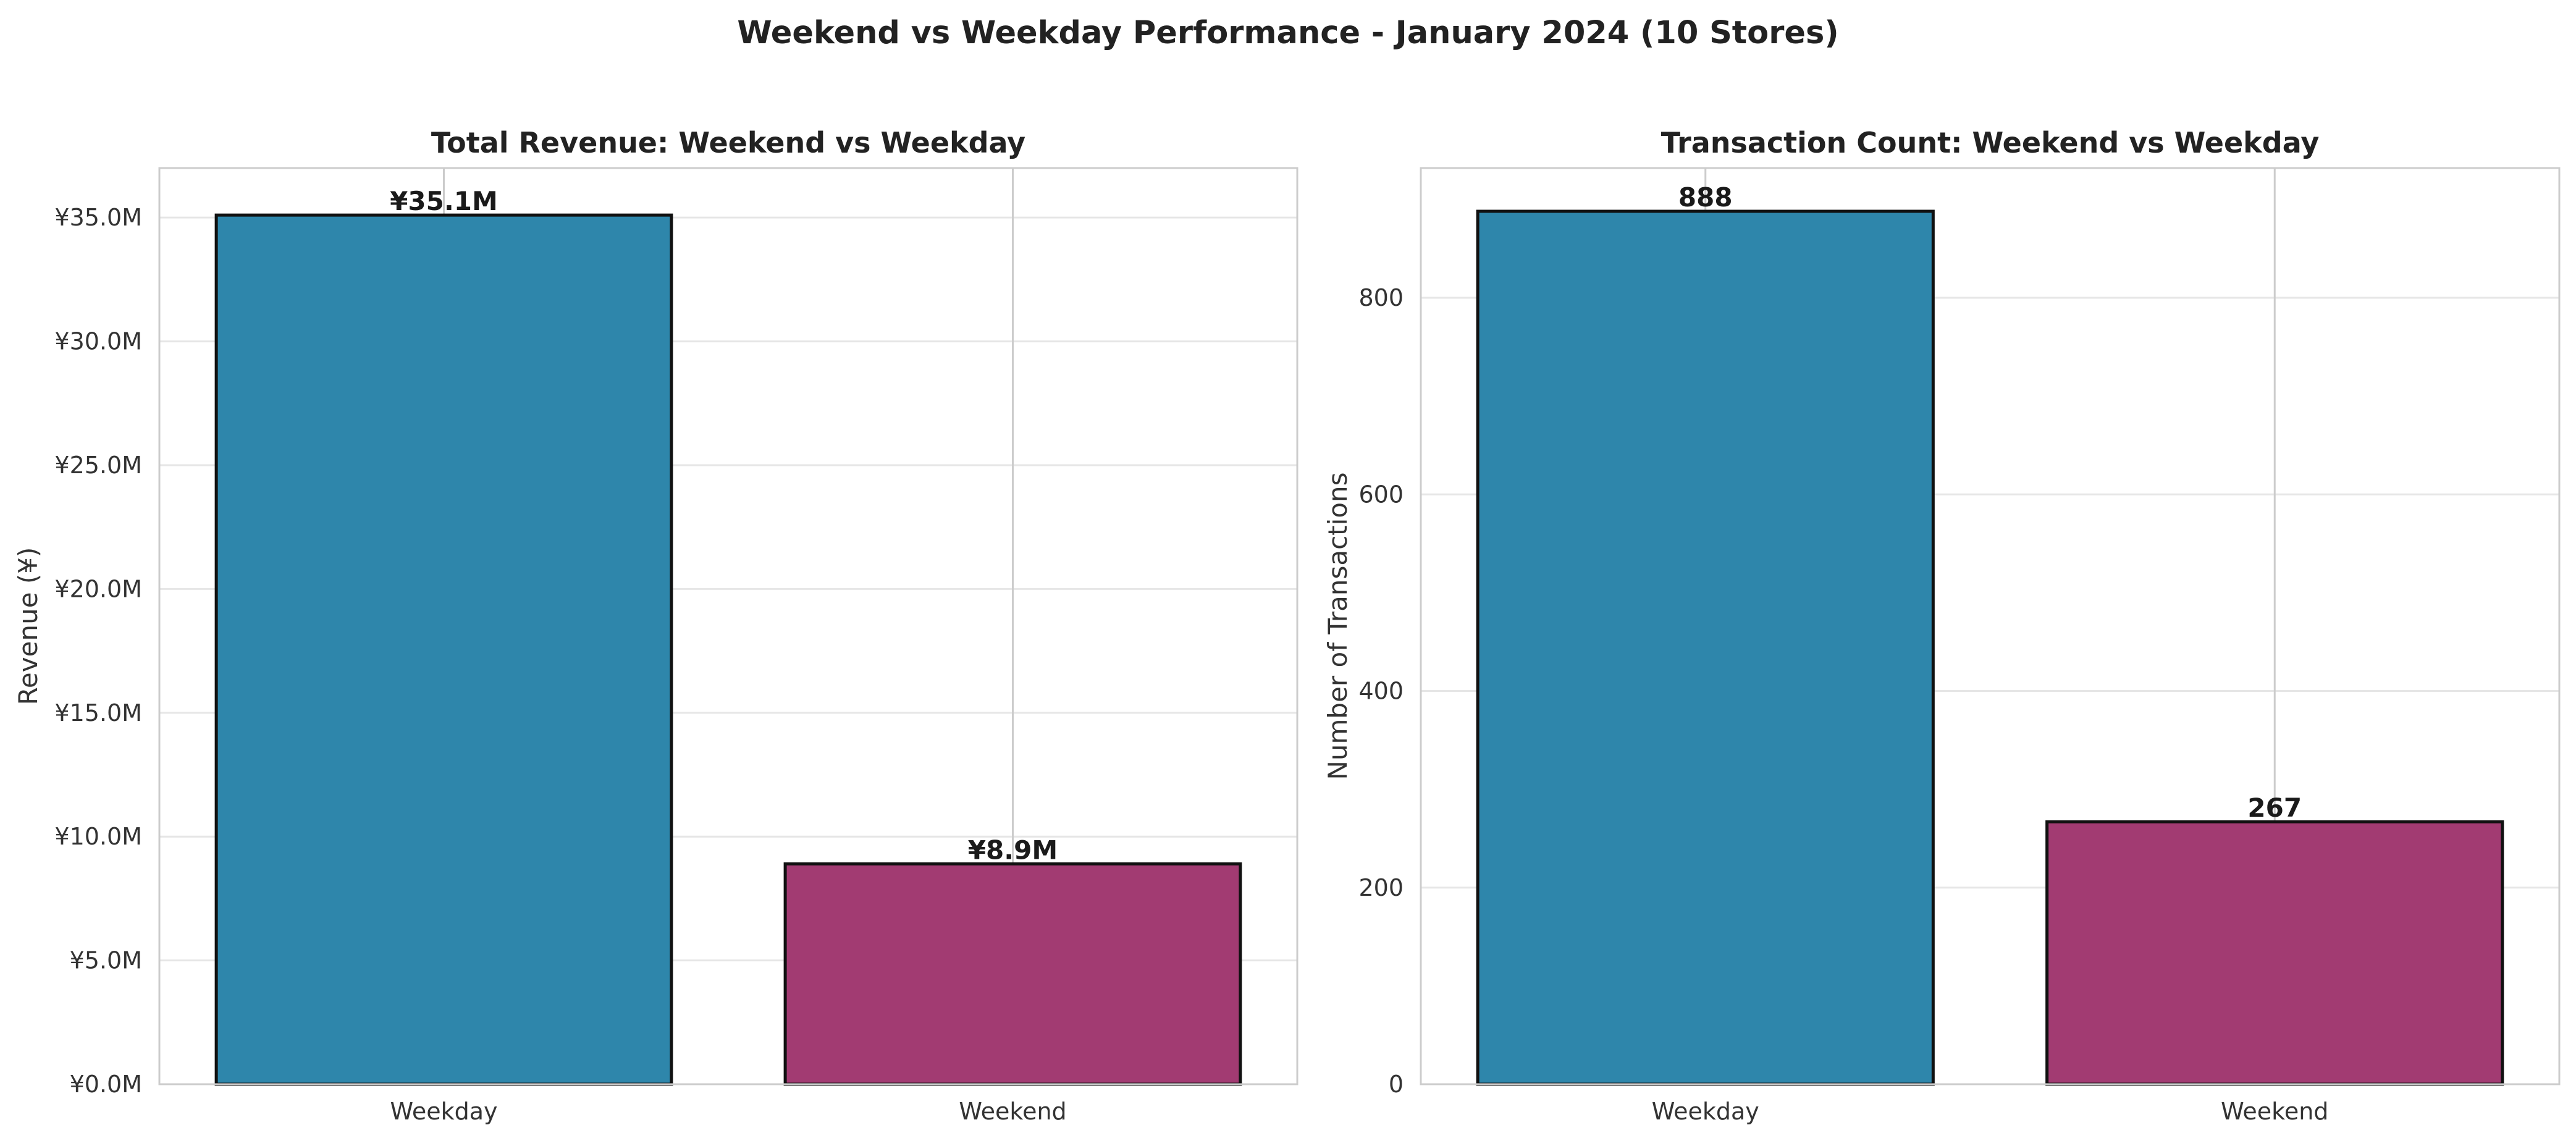  Describe the element at coordinates (98, 588) in the screenshot. I see `y-tick-label: ¥20.0M` at that location.